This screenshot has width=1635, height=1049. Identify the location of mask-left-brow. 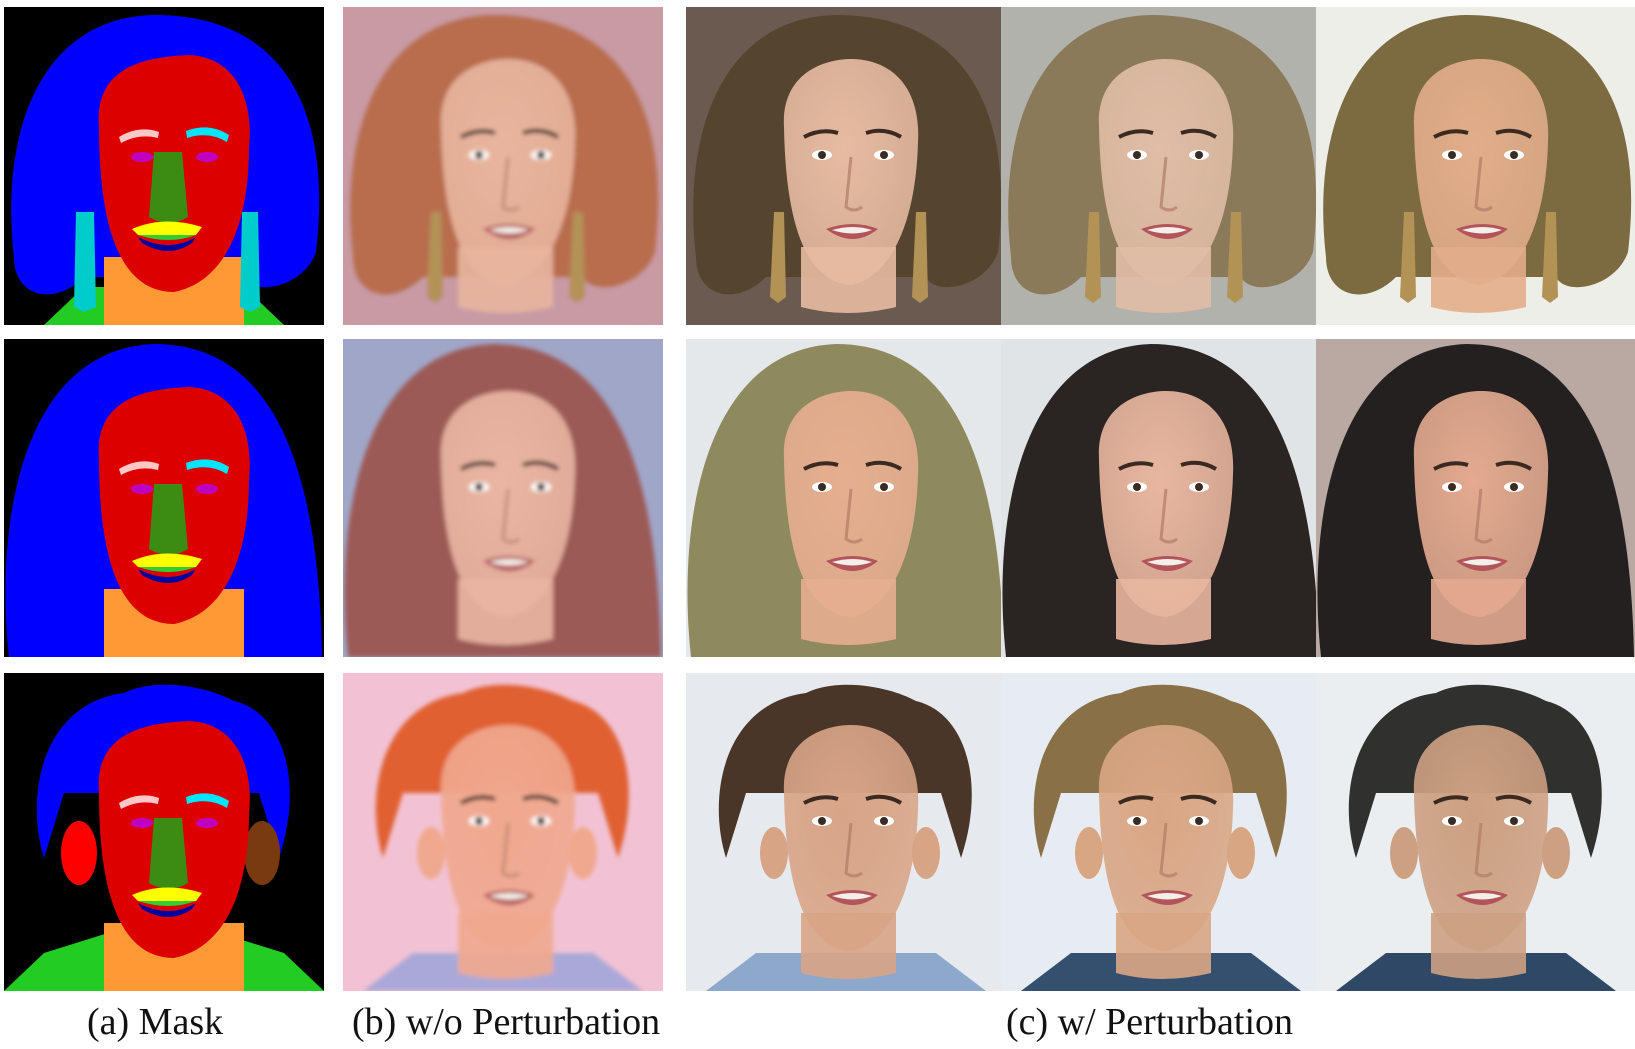
(139, 468).